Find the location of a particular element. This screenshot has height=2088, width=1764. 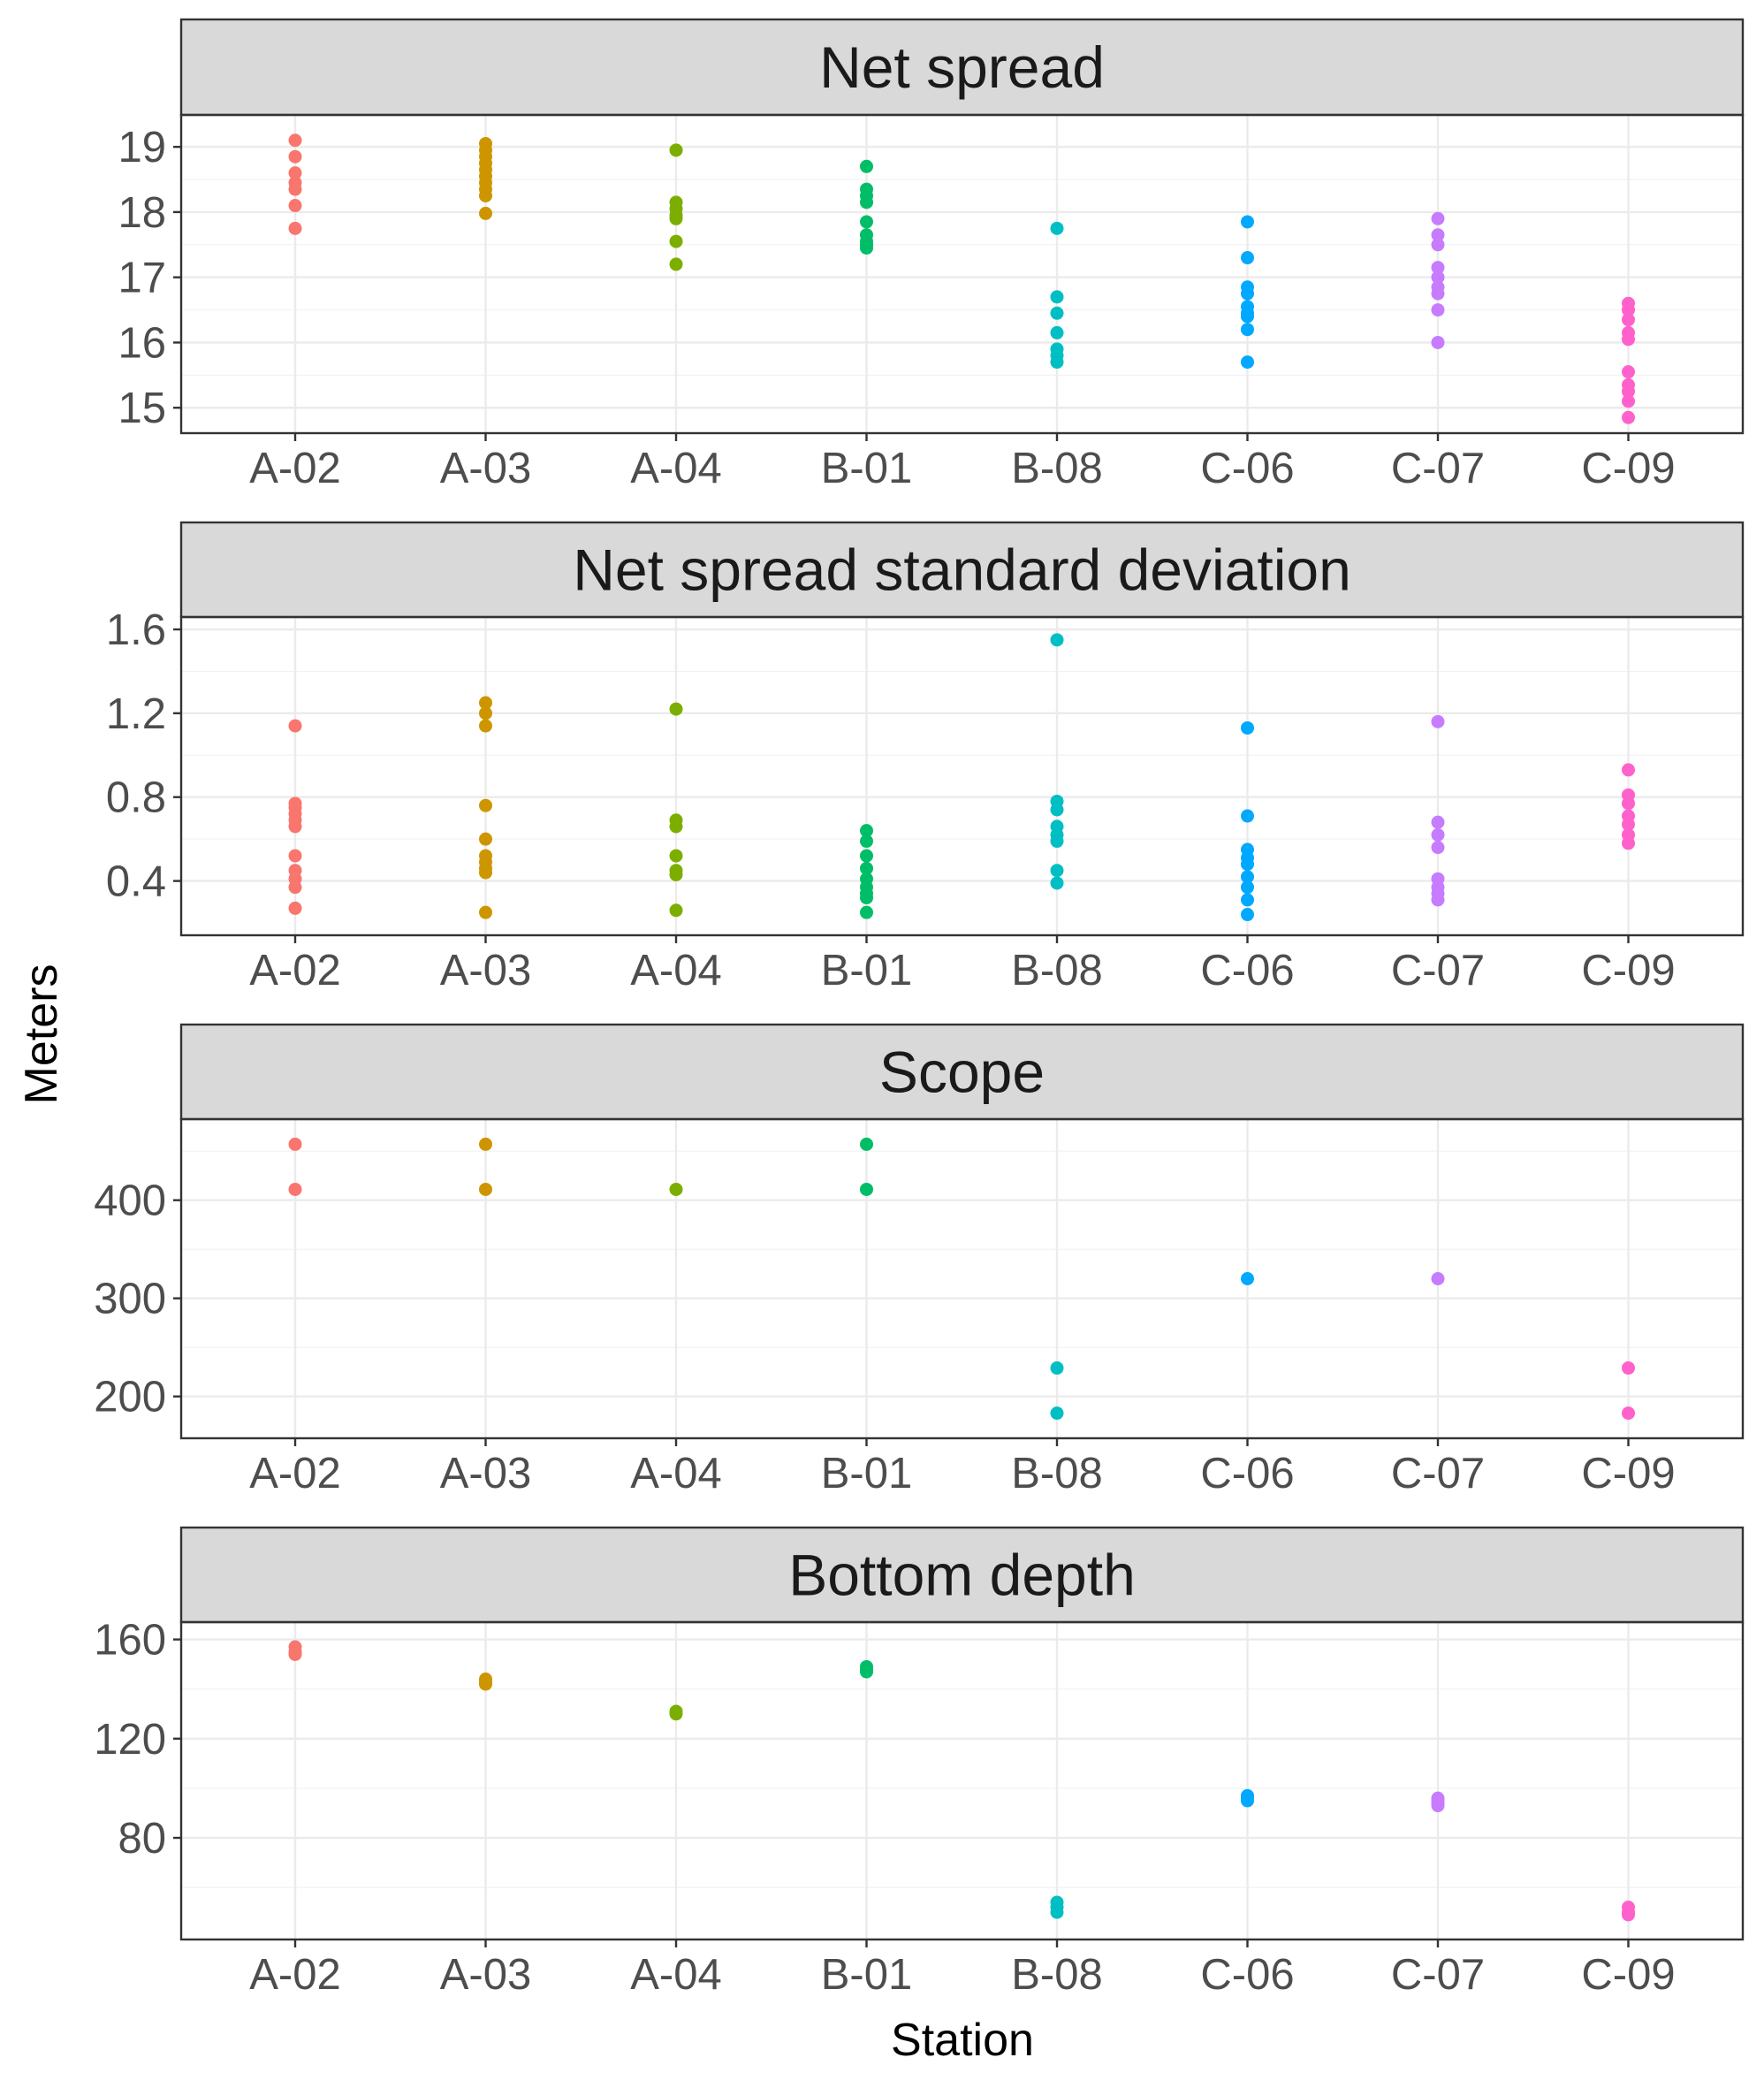

x-axis-title: Station is located at coordinates (963, 2040).